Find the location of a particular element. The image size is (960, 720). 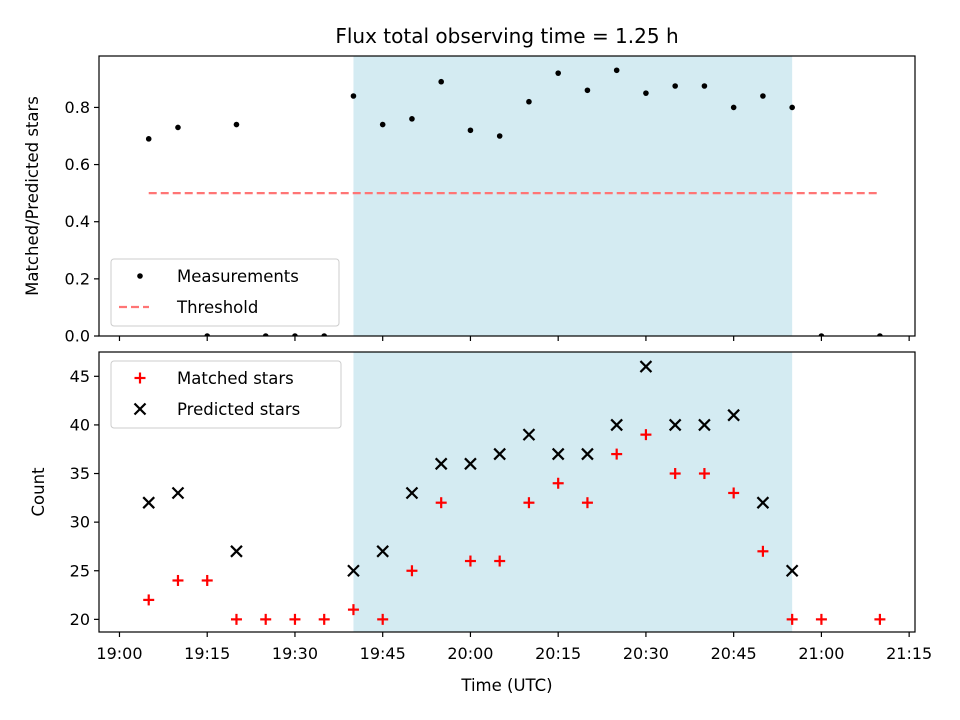

legend-marker-predicted-stars-b is located at coordinates (140, 409).